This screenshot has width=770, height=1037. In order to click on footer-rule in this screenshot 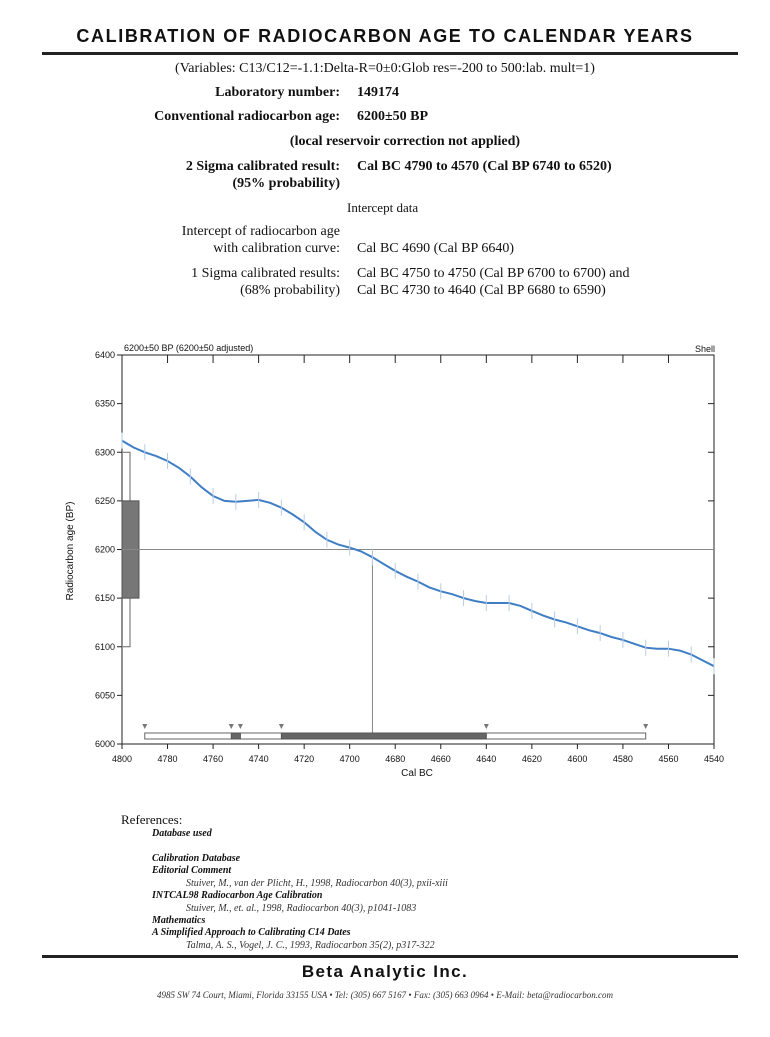, I will do `click(390, 956)`.